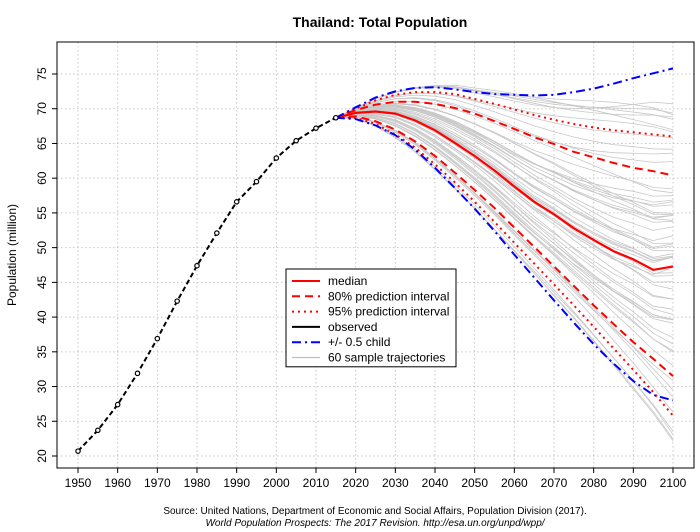  What do you see at coordinates (42, 213) in the screenshot?
I see `y-tick-label: 55` at bounding box center [42, 213].